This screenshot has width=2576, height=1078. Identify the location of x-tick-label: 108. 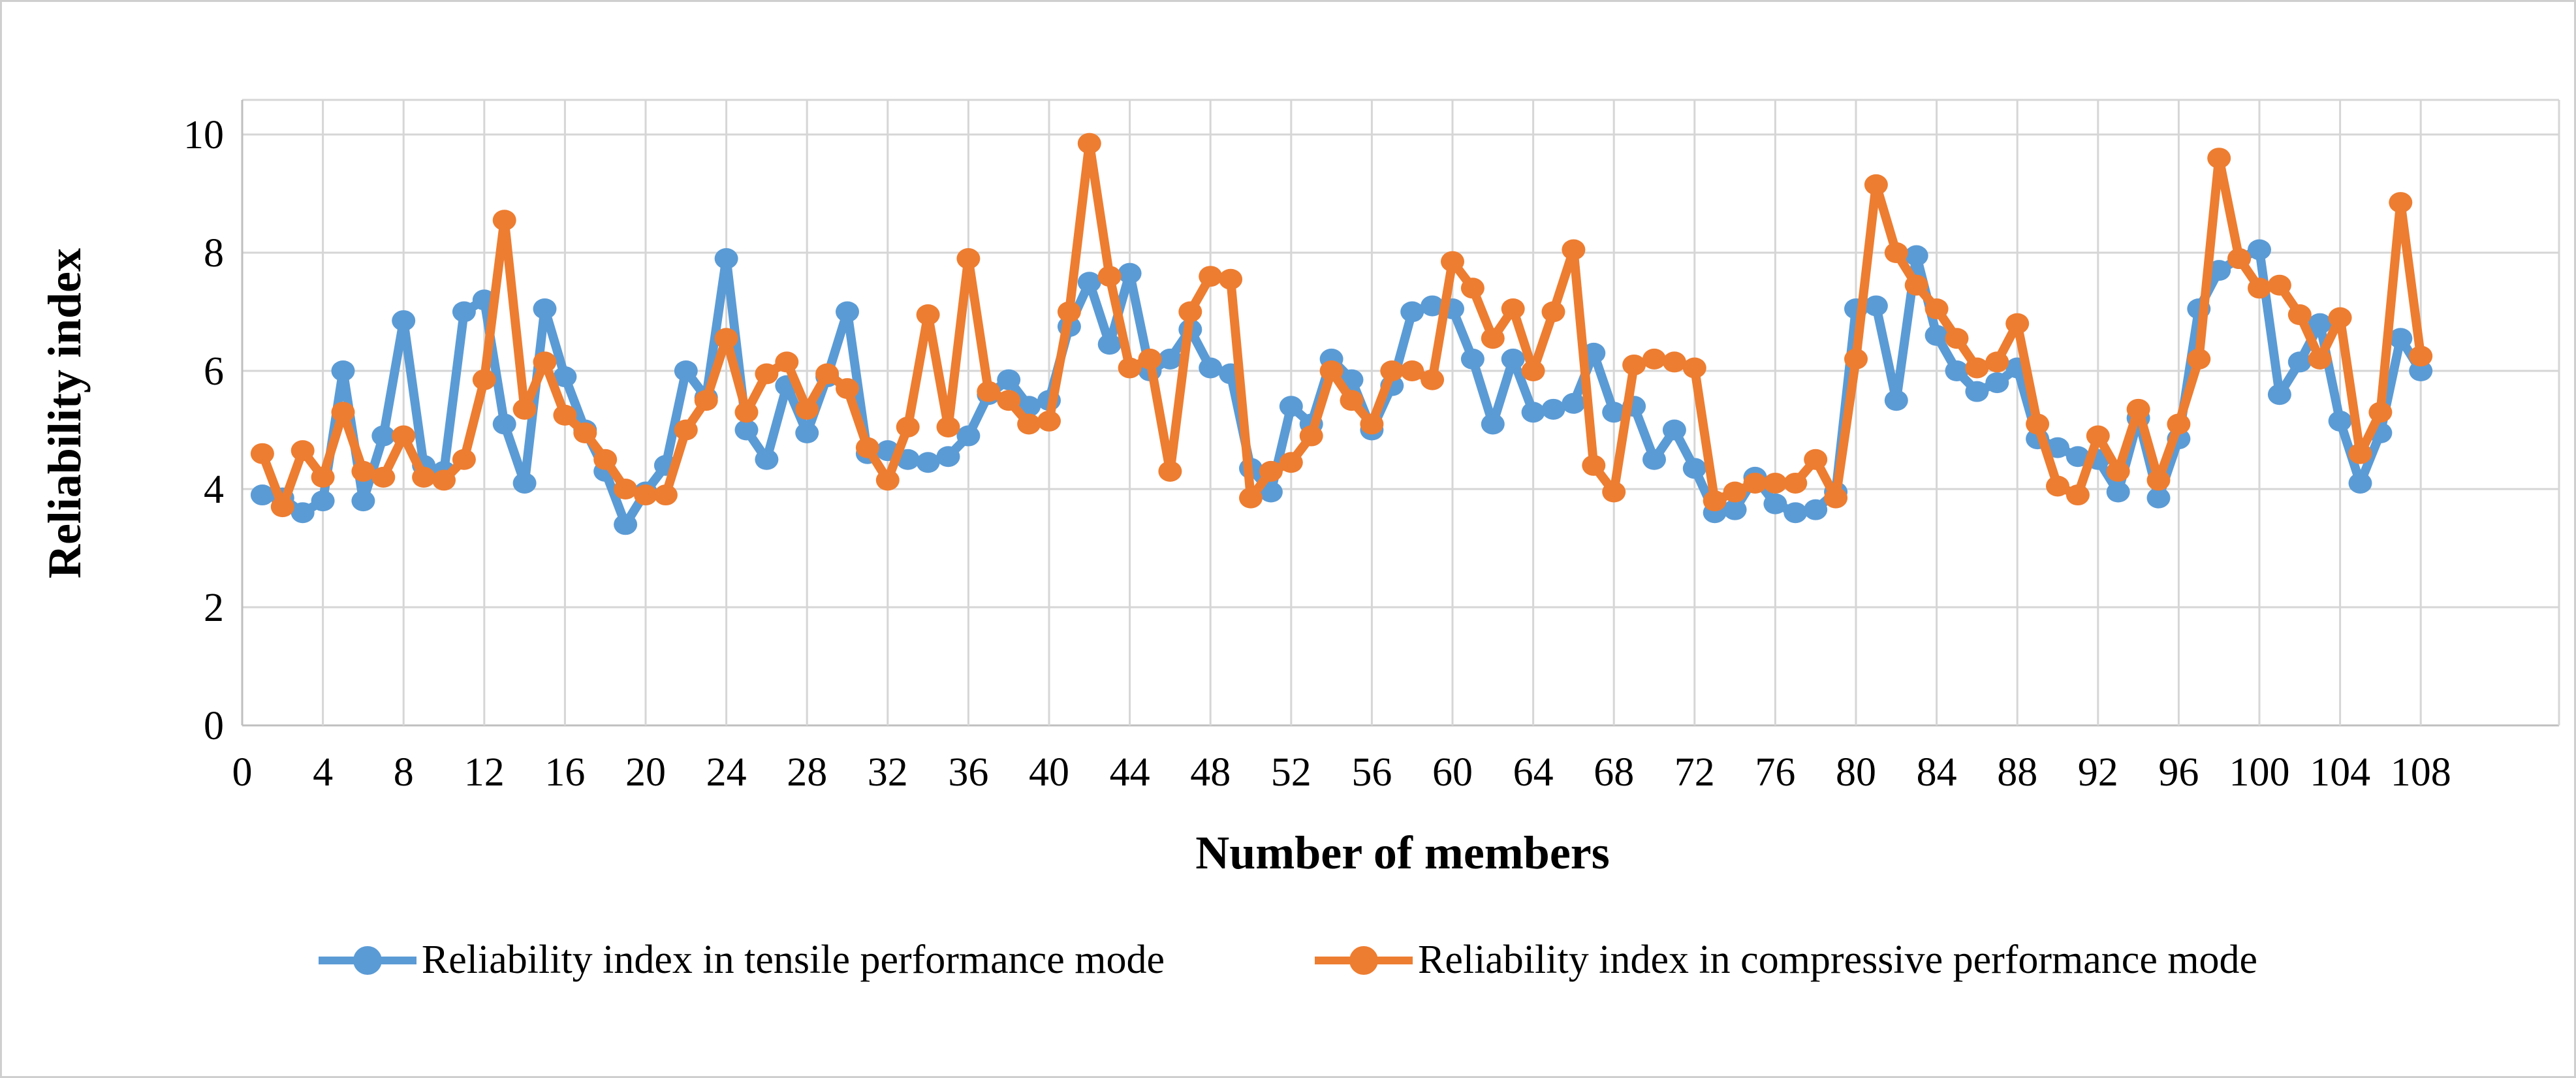
(2421, 773).